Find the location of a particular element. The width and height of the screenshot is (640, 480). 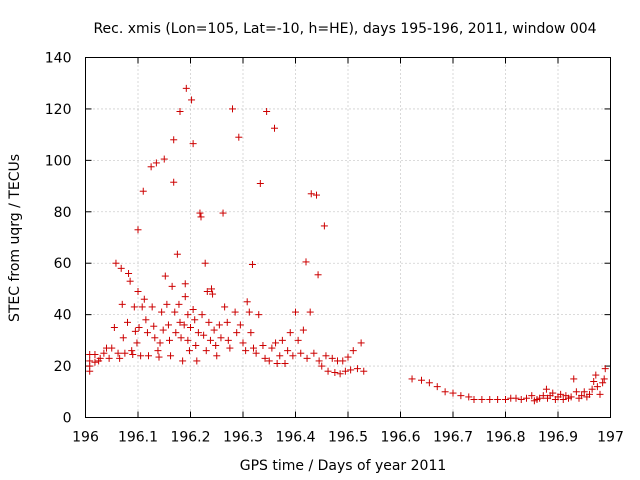

y-tick-label: 0 is located at coordinates (67, 419).